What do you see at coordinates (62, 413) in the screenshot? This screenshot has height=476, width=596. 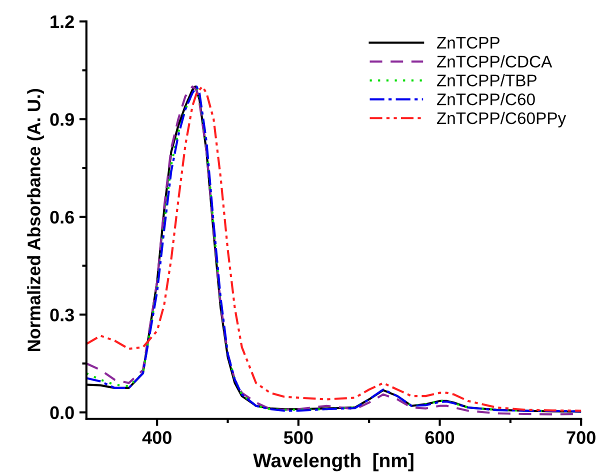 I see `y-tick-label: 0.0` at bounding box center [62, 413].